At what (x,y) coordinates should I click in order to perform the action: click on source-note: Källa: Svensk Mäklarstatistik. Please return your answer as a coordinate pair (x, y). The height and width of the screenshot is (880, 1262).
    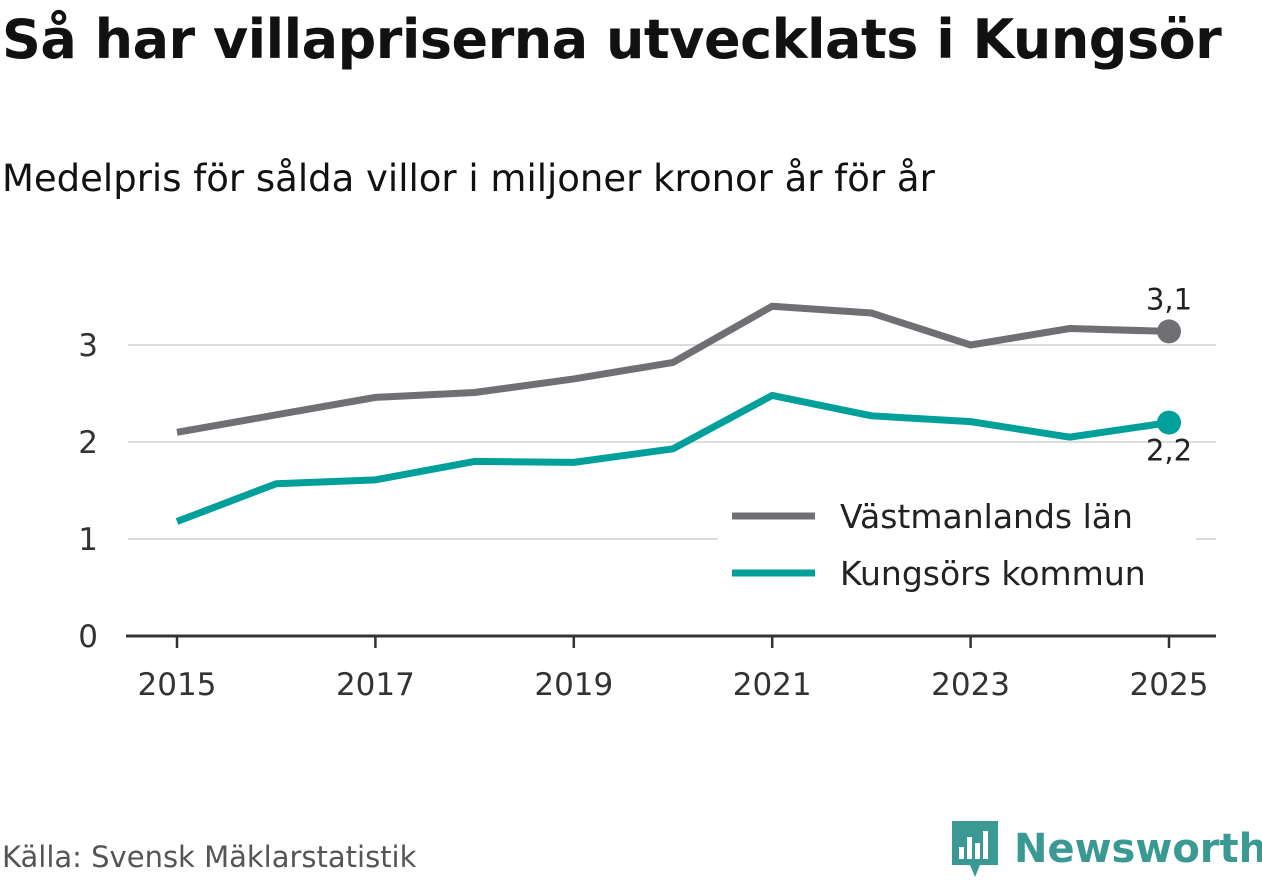
    Looking at the image, I should click on (209, 857).